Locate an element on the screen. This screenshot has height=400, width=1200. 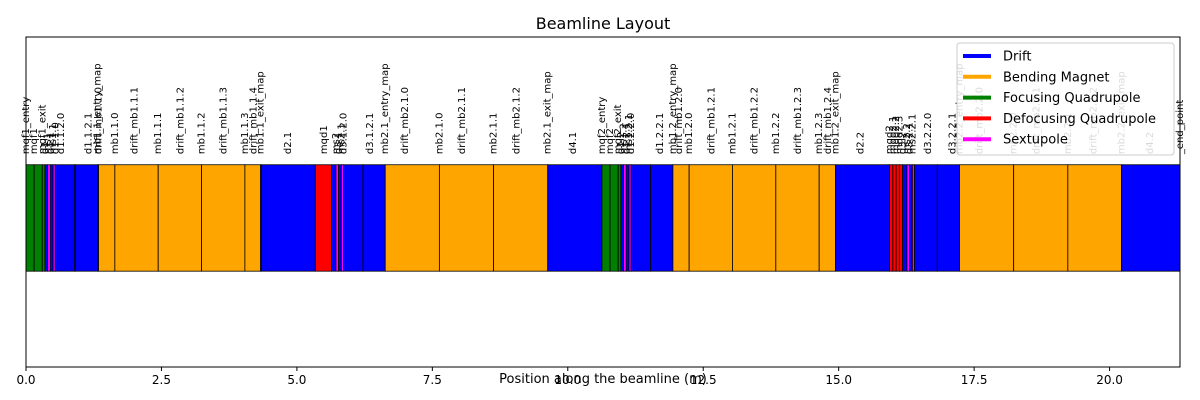
element-label: mb1.1.1 is located at coordinates (158, 134).